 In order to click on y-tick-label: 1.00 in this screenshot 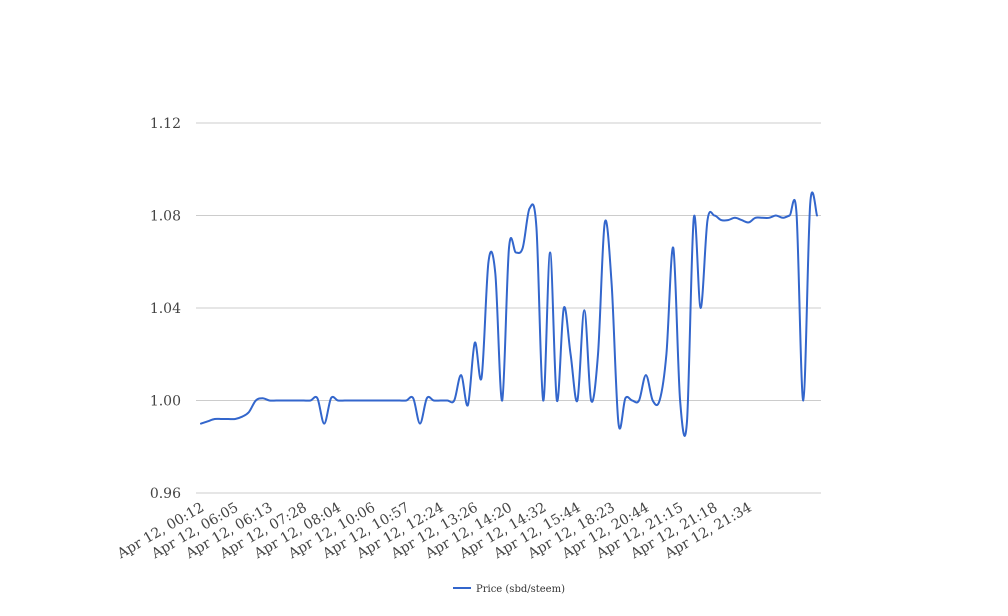, I will do `click(165, 402)`.